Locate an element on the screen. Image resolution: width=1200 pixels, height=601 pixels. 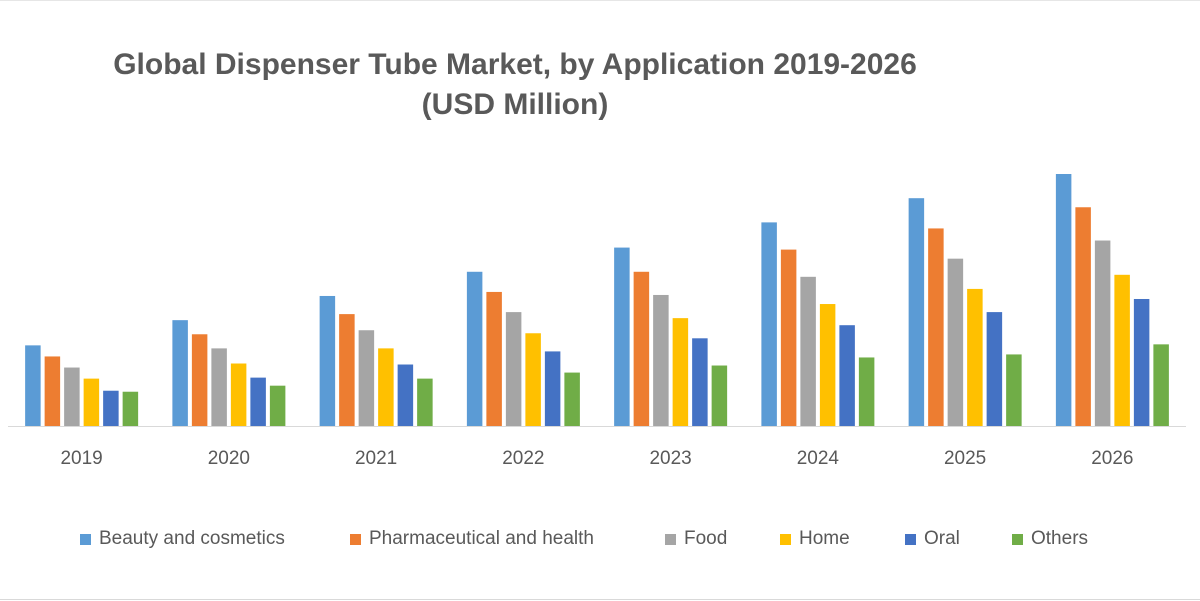
bar-oral-2025 is located at coordinates (994, 369).